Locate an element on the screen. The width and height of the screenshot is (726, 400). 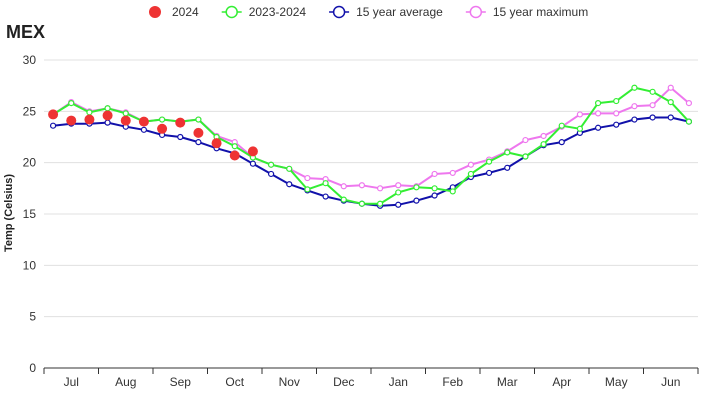
chart-title: MEX is located at coordinates (25, 32).